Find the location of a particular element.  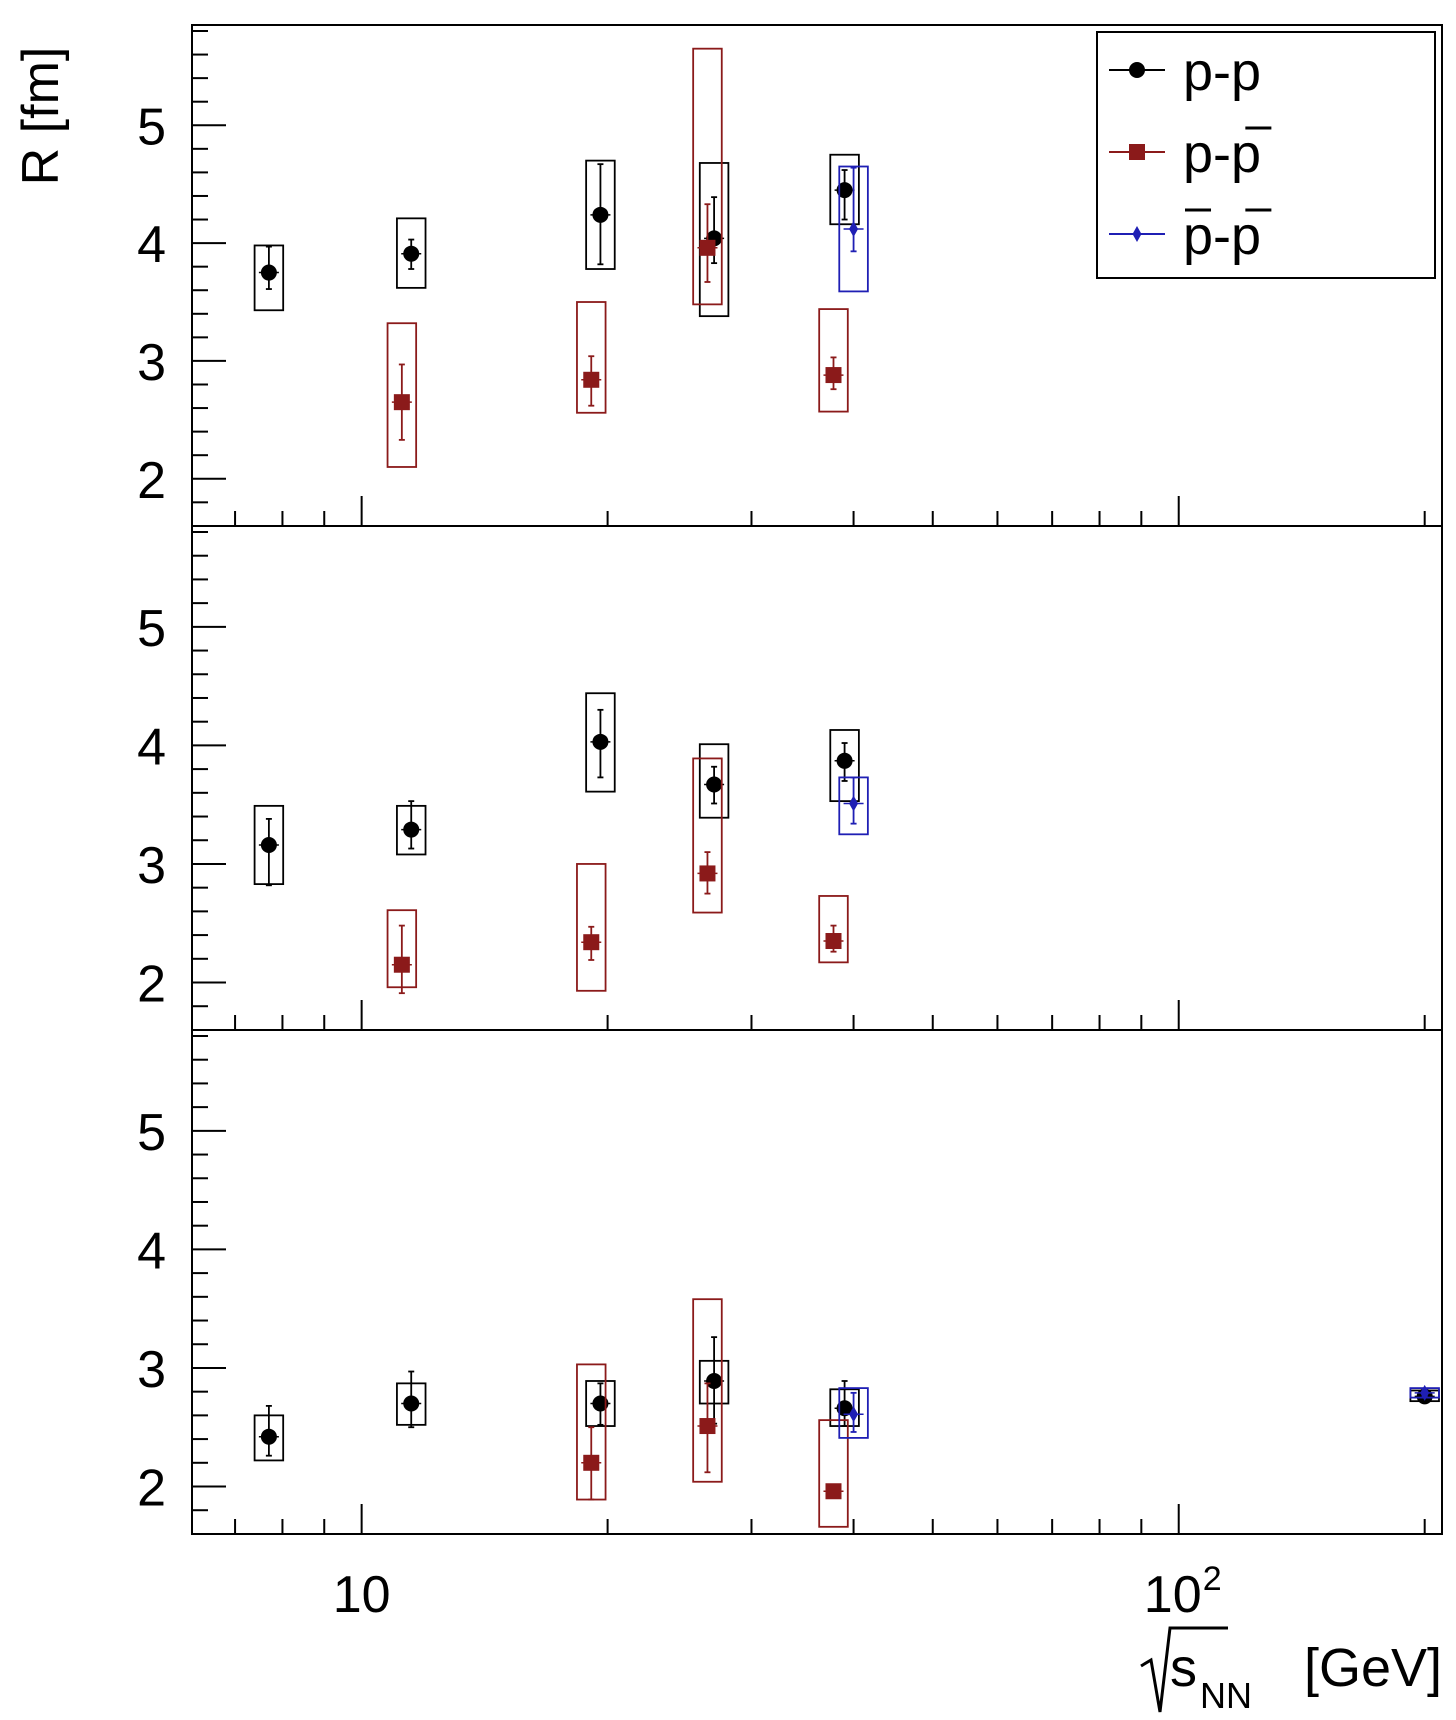

x-tick-label-exponent: 2 is located at coordinates (1212, 1579).